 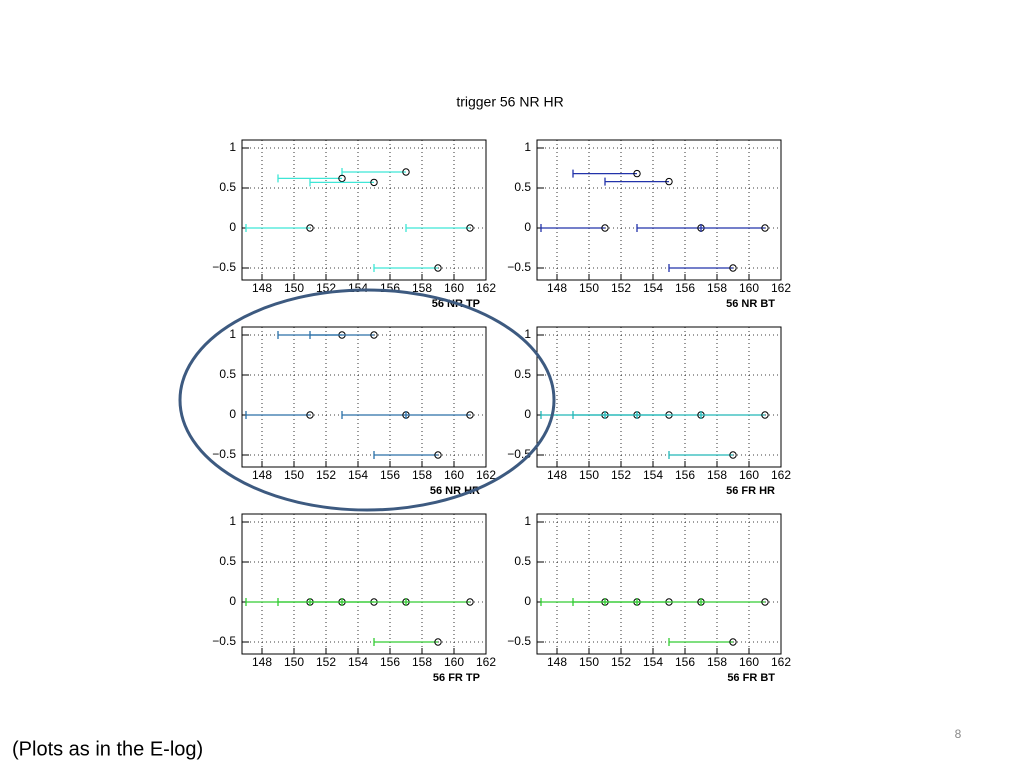 I want to click on slide-title: trigger 56 NR HR, so click(x=509, y=102).